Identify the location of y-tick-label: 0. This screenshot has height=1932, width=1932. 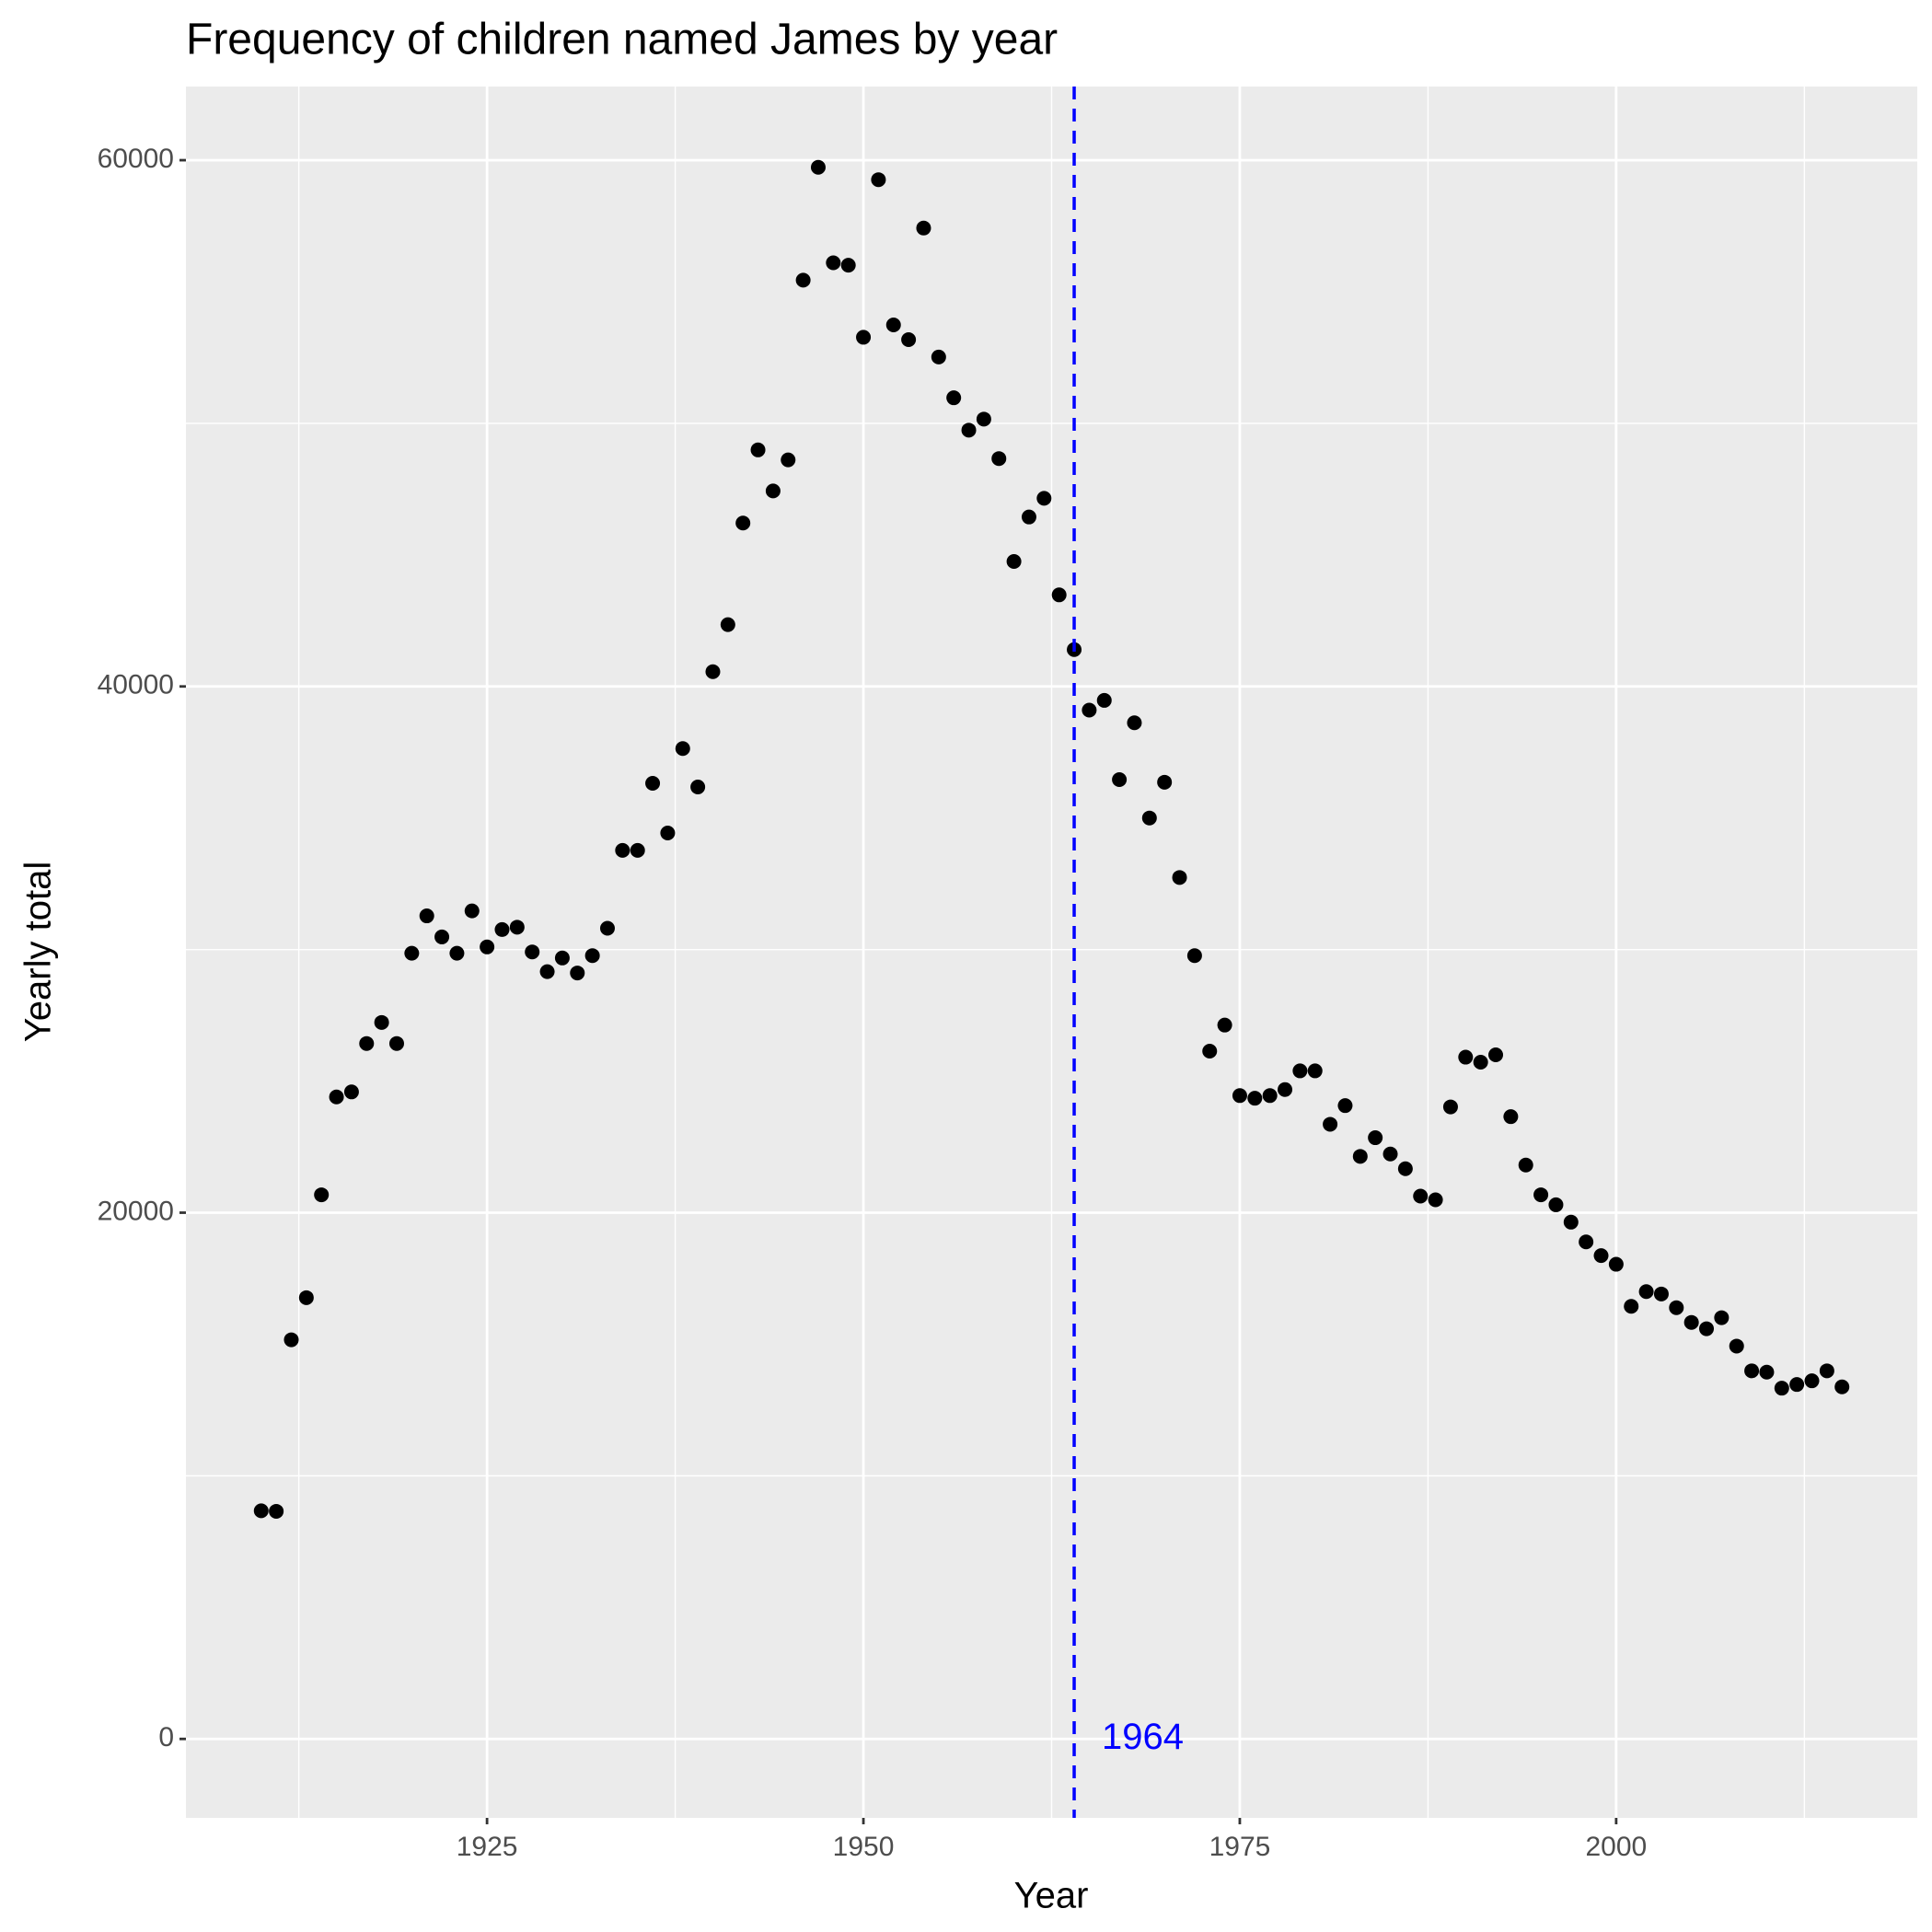
(166, 1738).